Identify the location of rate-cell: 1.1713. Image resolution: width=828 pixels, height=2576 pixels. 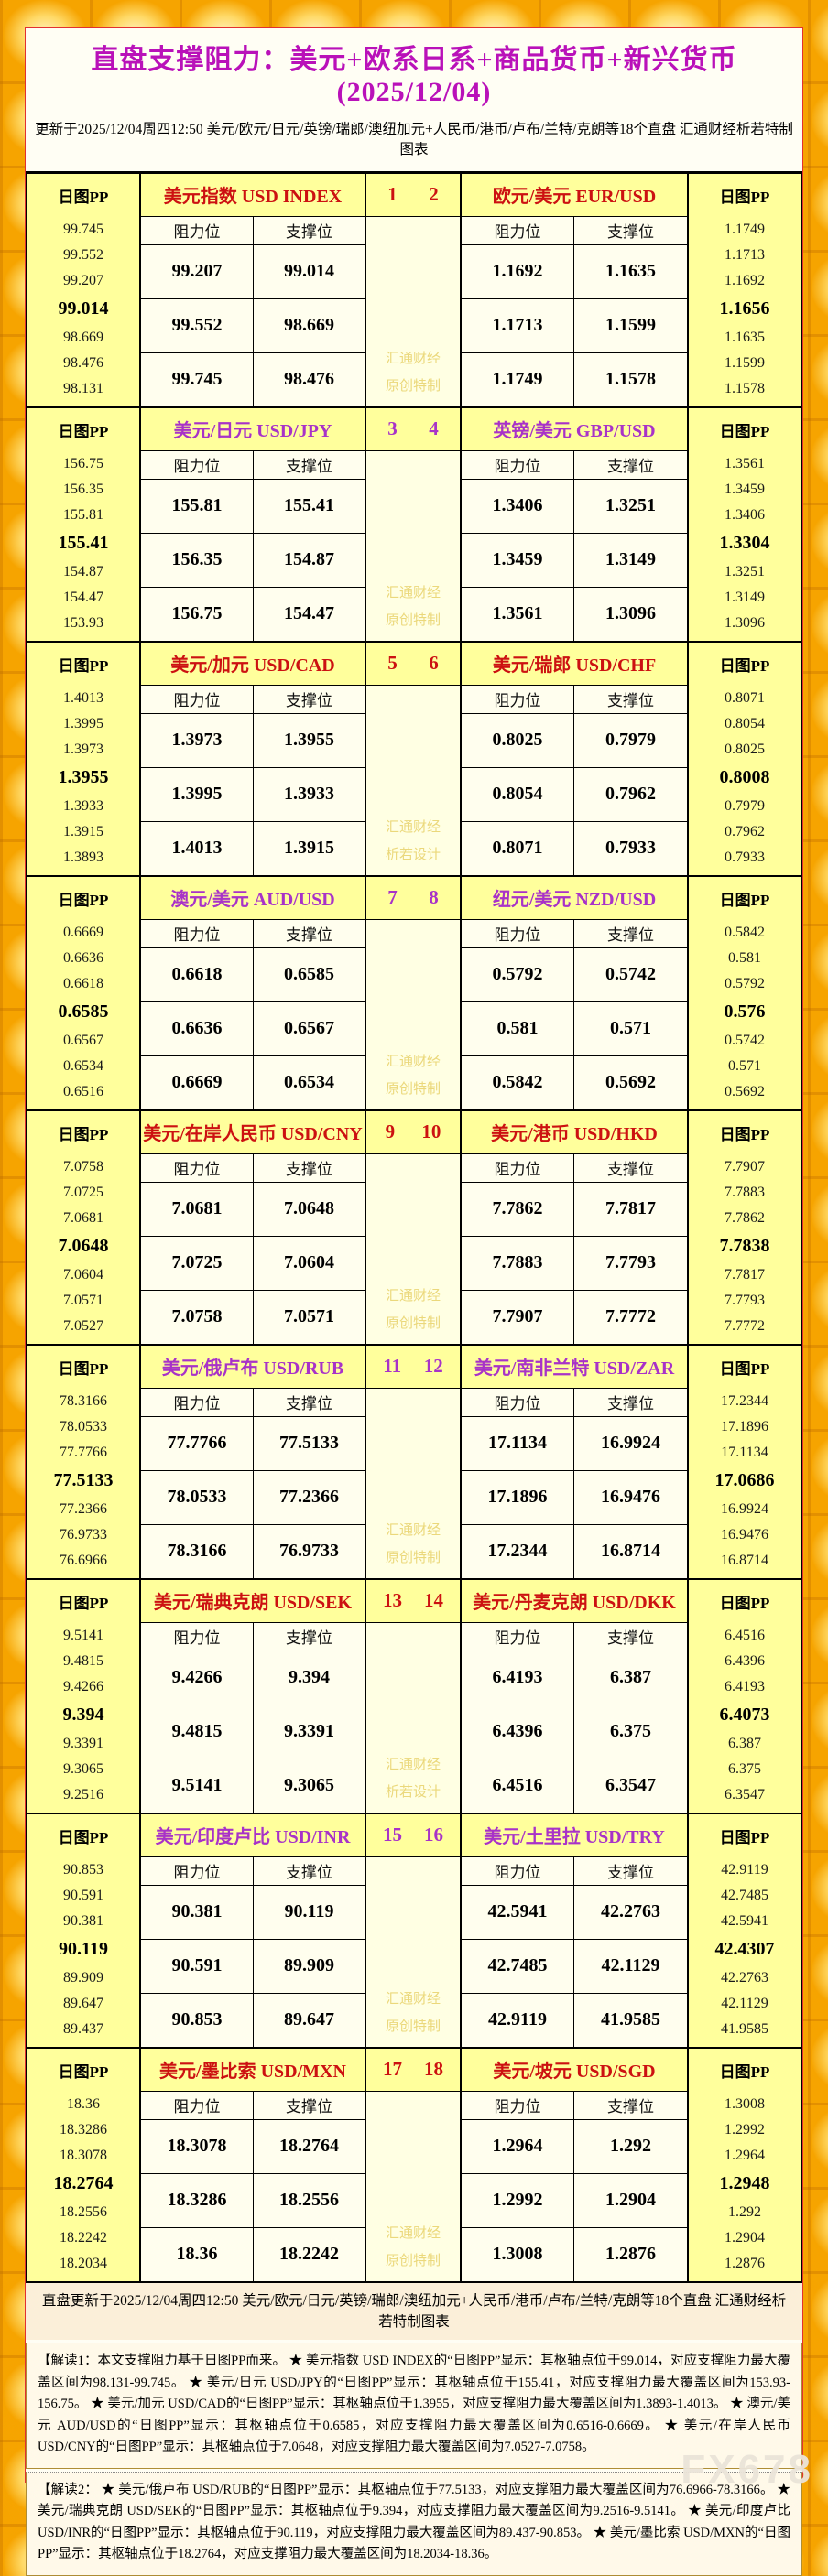
(517, 326).